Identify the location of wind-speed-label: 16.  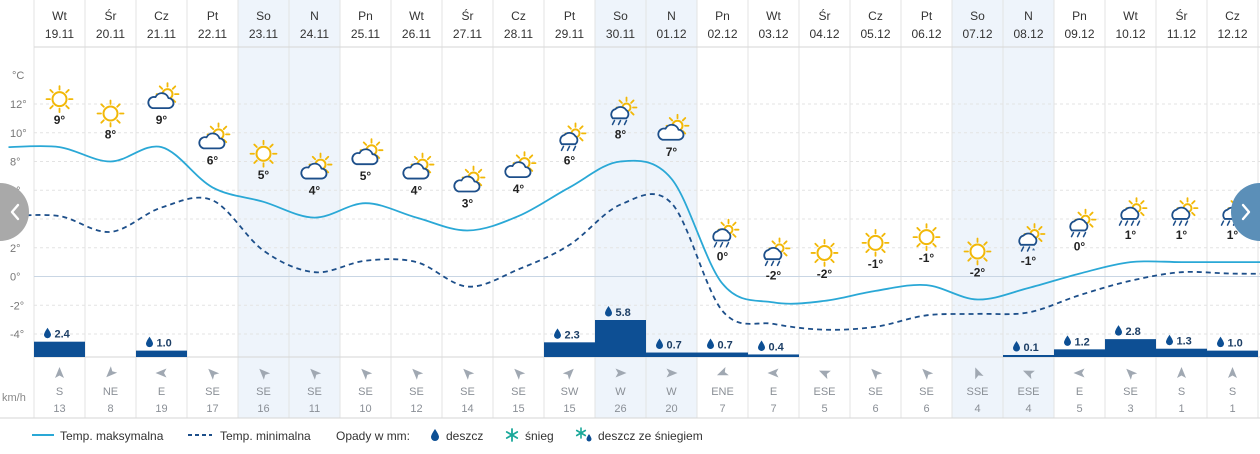
(263, 409).